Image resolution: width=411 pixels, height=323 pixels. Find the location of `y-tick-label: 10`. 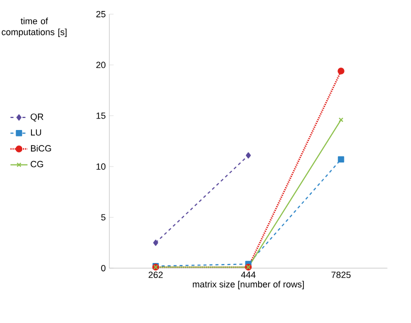

y-tick-label: 10 is located at coordinates (101, 166).